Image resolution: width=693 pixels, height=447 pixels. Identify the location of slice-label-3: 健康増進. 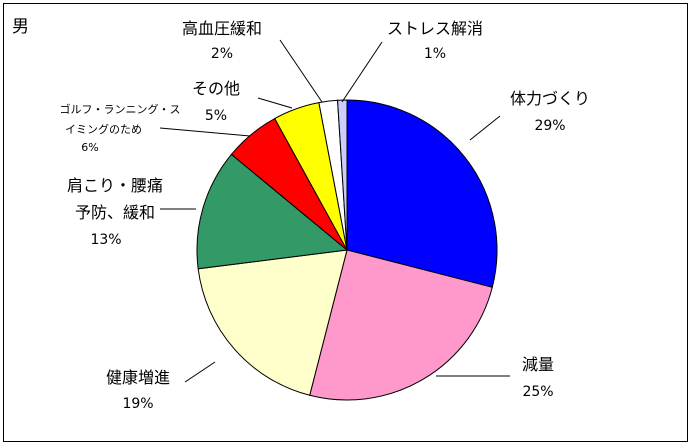
(138, 377).